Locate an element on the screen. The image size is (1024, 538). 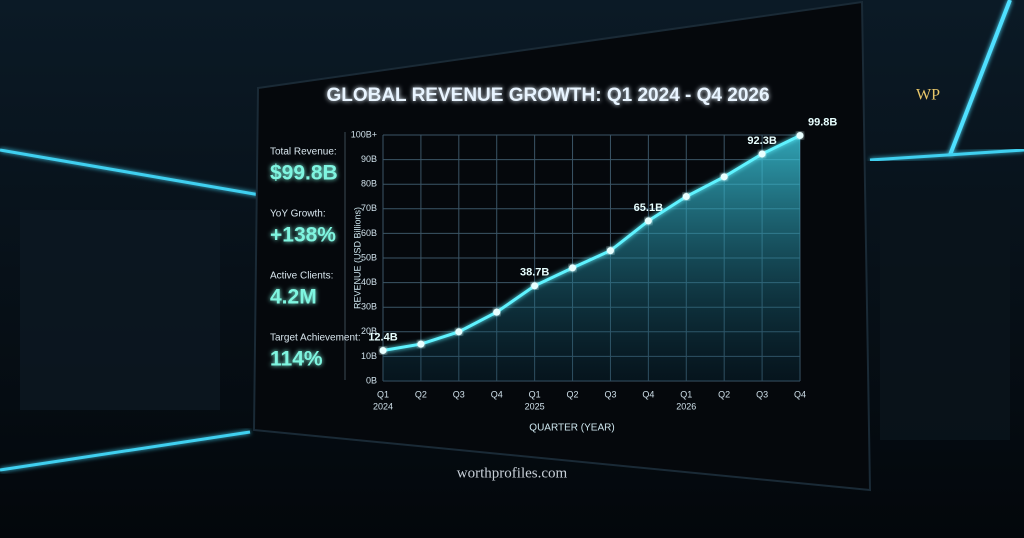
kpi-value: $99.8B is located at coordinates (304, 173).